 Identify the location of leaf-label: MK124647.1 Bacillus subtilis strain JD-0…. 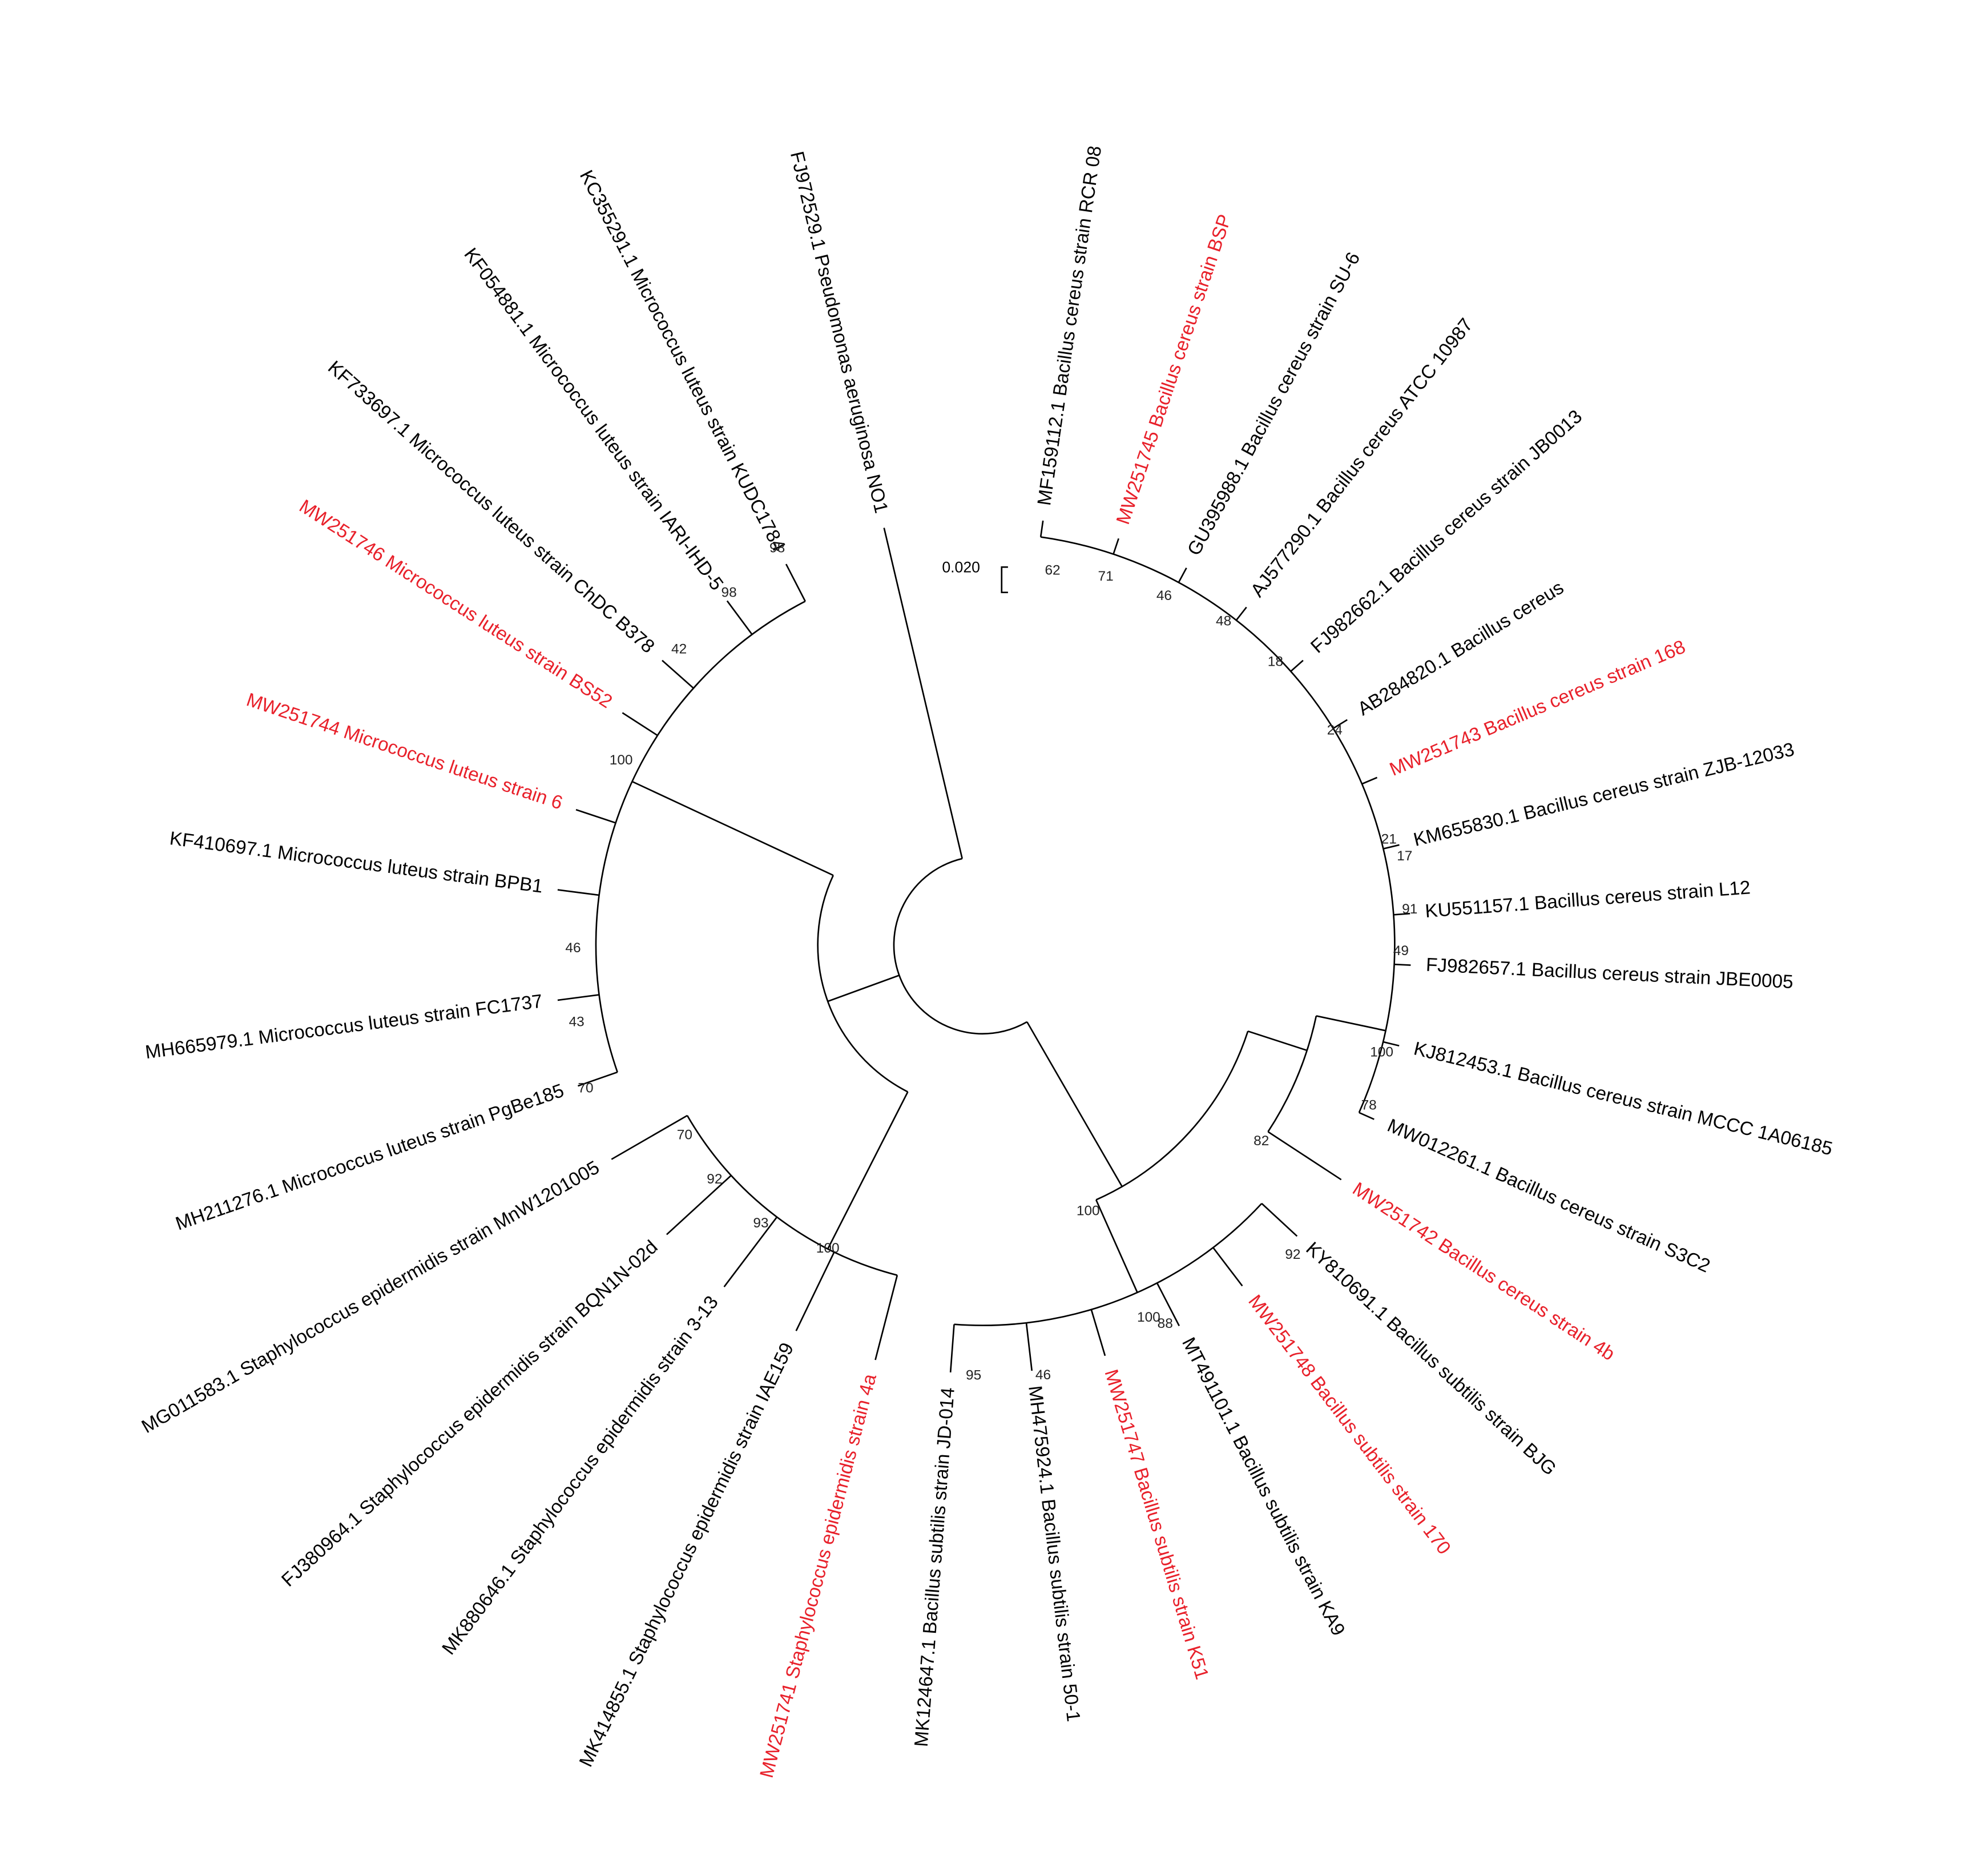
(935, 1567).